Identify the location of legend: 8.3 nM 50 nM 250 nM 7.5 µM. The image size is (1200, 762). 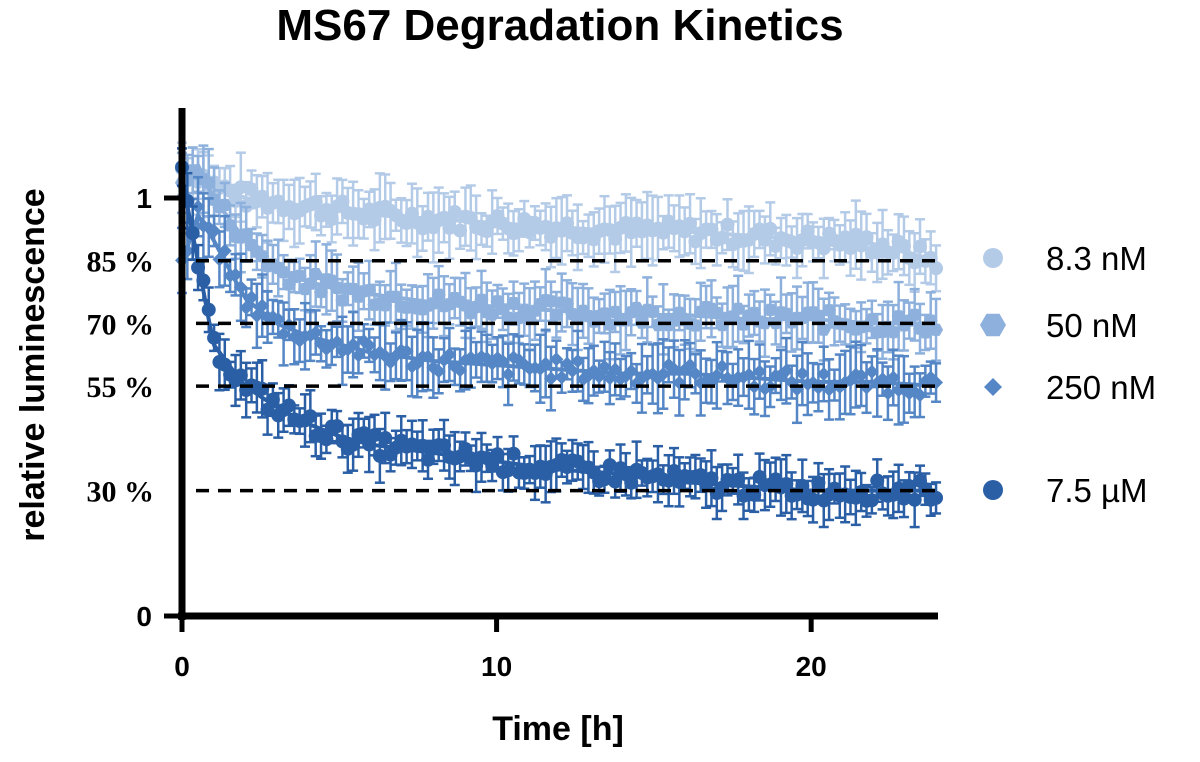
(1068, 374).